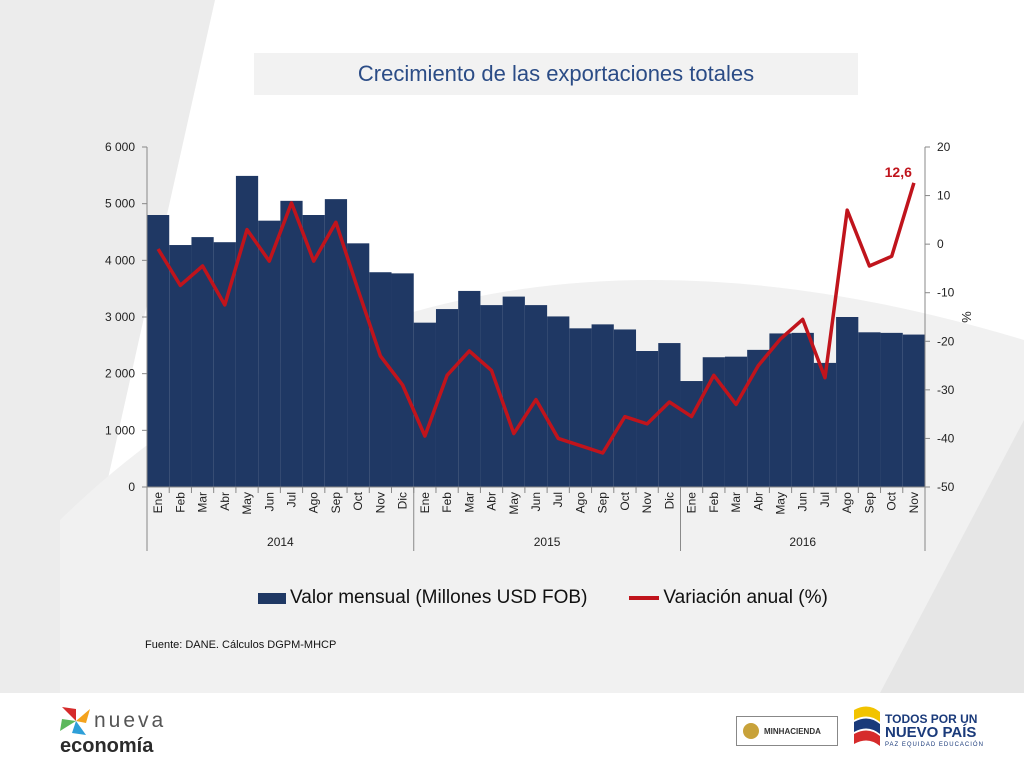 This screenshot has width=1024, height=768. I want to click on footer, so click(512, 730).